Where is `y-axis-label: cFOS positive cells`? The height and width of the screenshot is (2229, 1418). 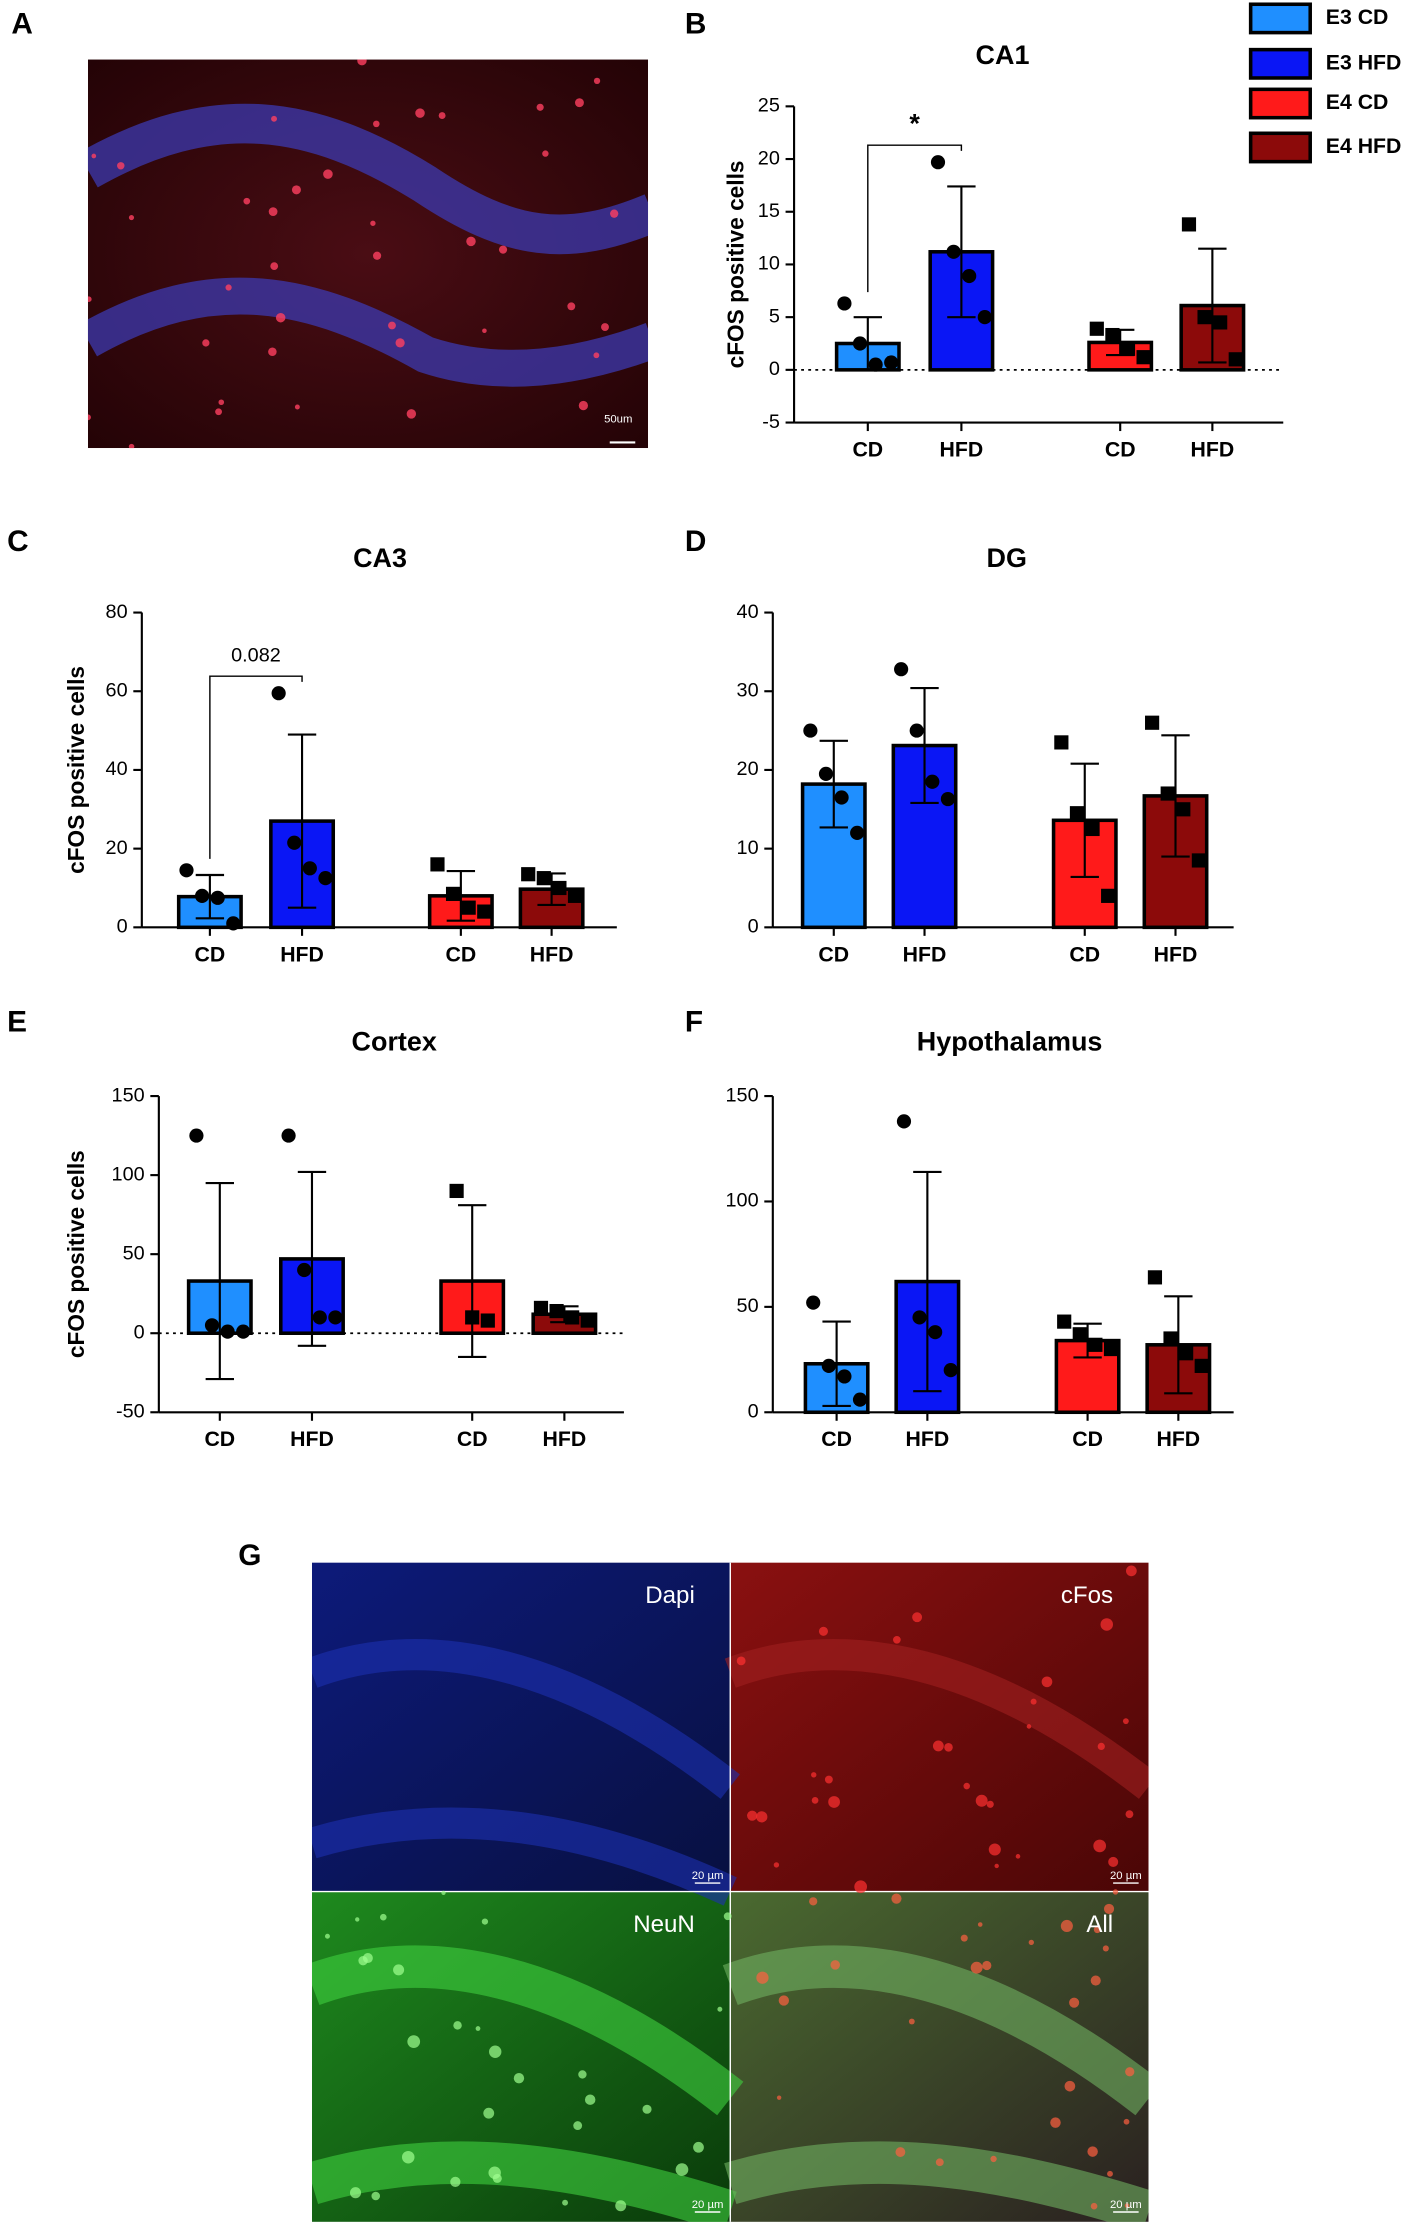
y-axis-label: cFOS positive cells is located at coordinates (76, 770).